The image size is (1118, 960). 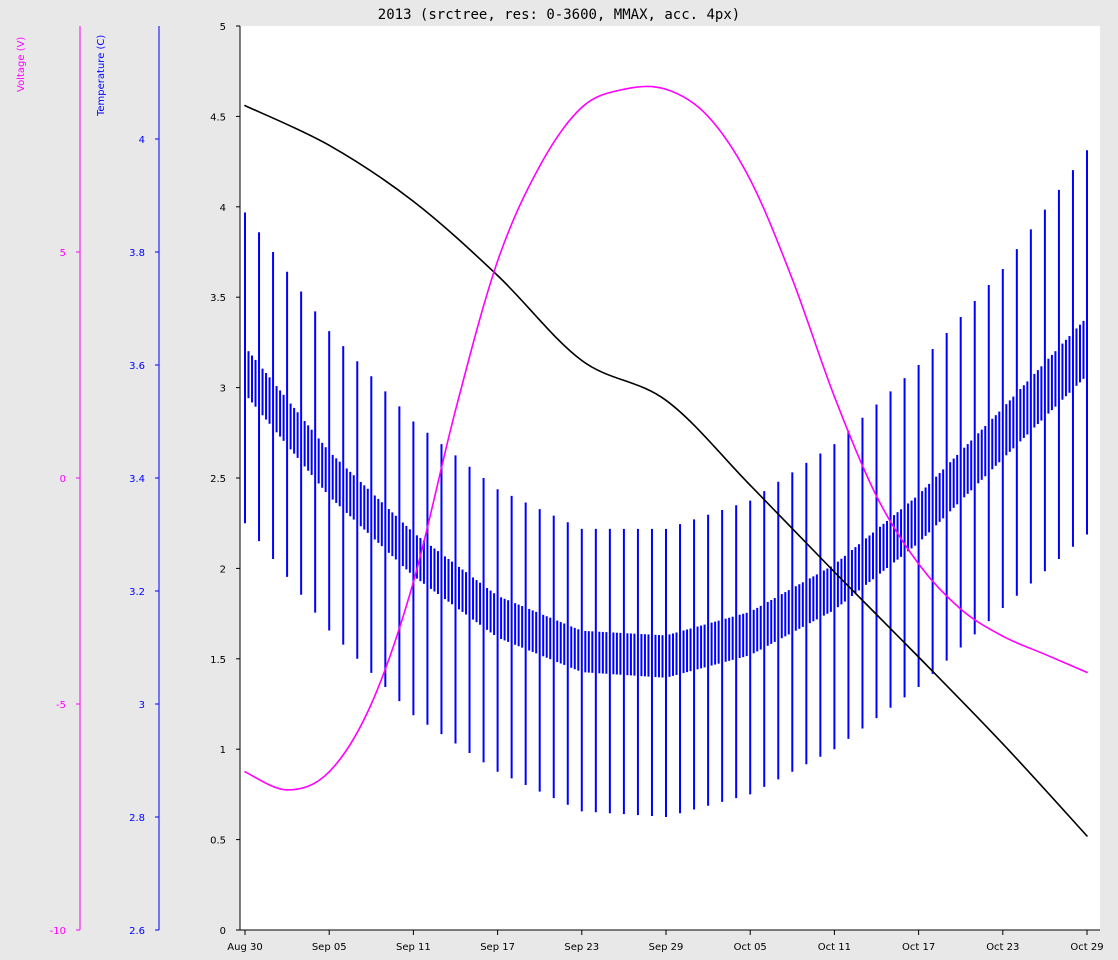 What do you see at coordinates (21, 64) in the screenshot?
I see `voltage-axis-label: Voltage (V)` at bounding box center [21, 64].